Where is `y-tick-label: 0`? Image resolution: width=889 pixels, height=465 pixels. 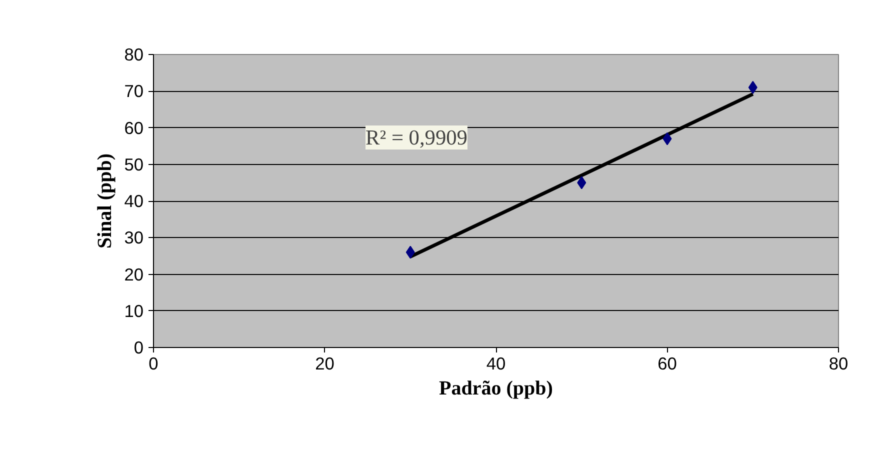 y-tick-label: 0 is located at coordinates (139, 348).